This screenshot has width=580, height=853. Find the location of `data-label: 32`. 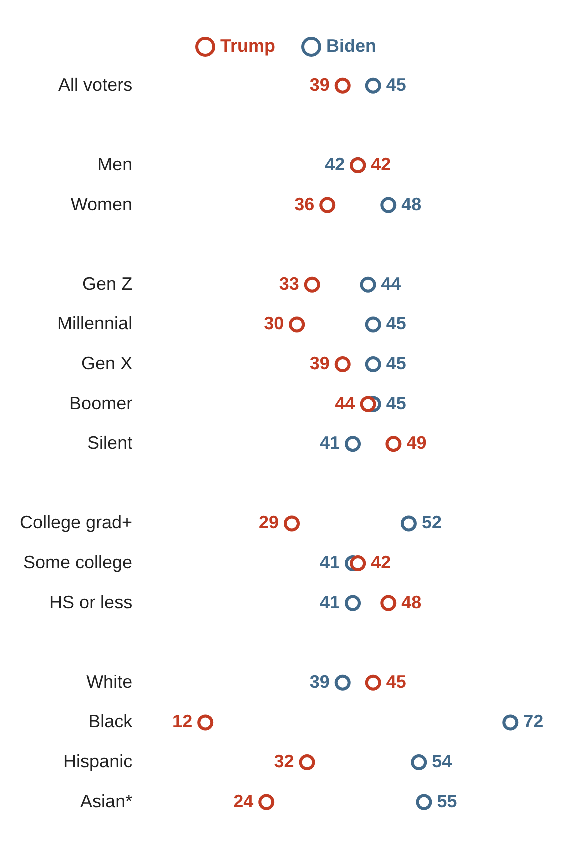

data-label: 32 is located at coordinates (284, 761).